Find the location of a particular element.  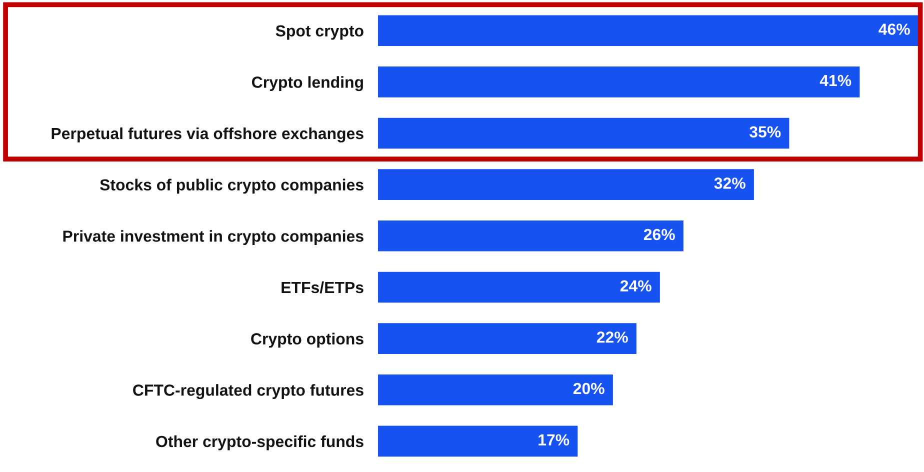

data-label: 41% is located at coordinates (836, 80).